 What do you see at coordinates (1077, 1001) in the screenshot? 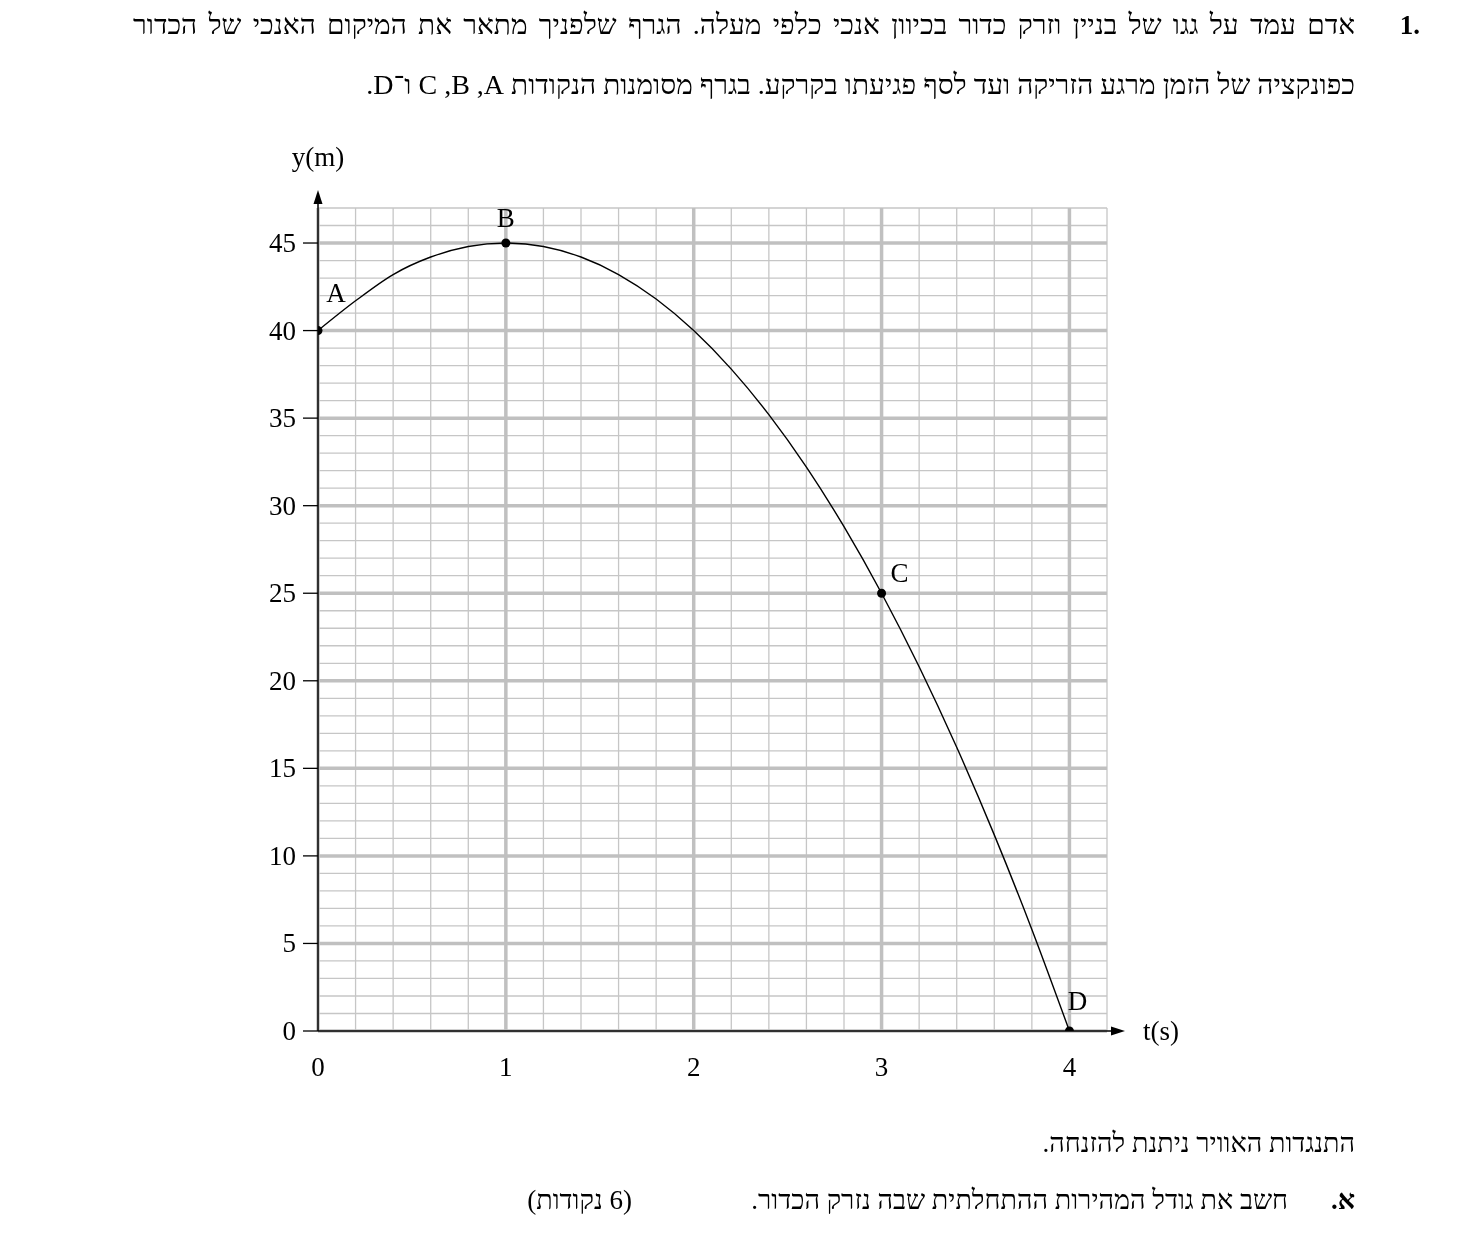
I see `annotation: D` at bounding box center [1077, 1001].